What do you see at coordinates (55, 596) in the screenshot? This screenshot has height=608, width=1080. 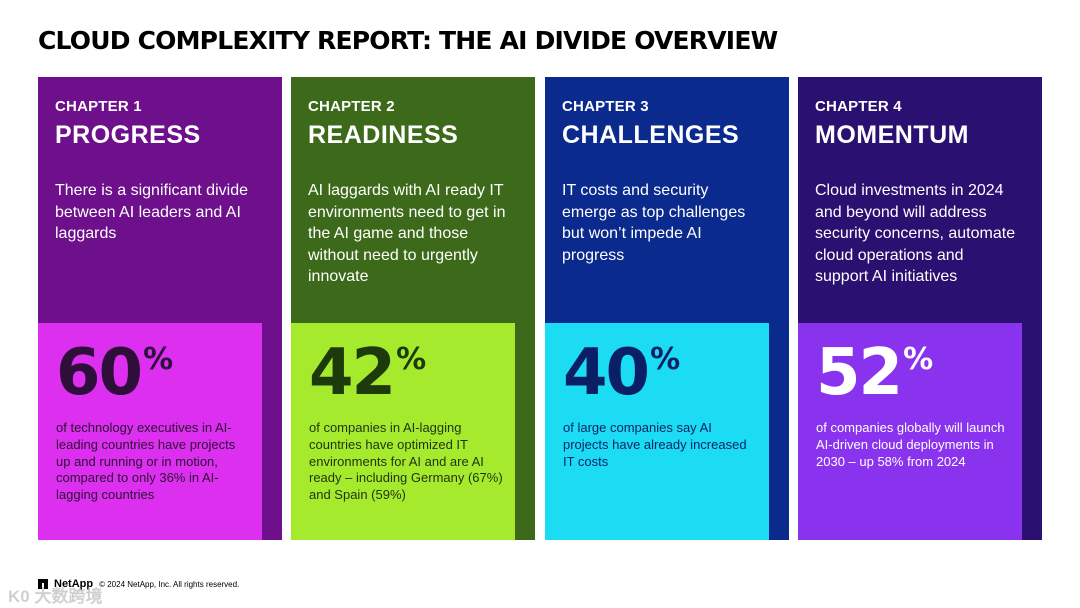 I see `watermark: K0 大数跨境` at bounding box center [55, 596].